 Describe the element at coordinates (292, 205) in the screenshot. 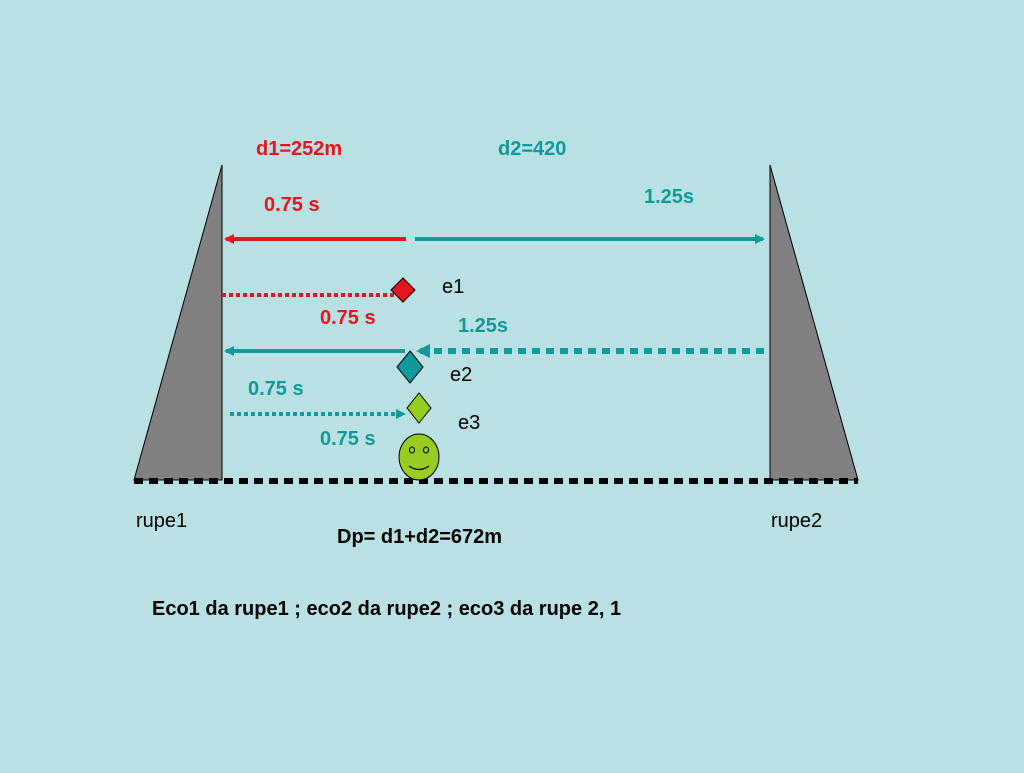

I see `label-time-d1: 0.75 s` at that location.